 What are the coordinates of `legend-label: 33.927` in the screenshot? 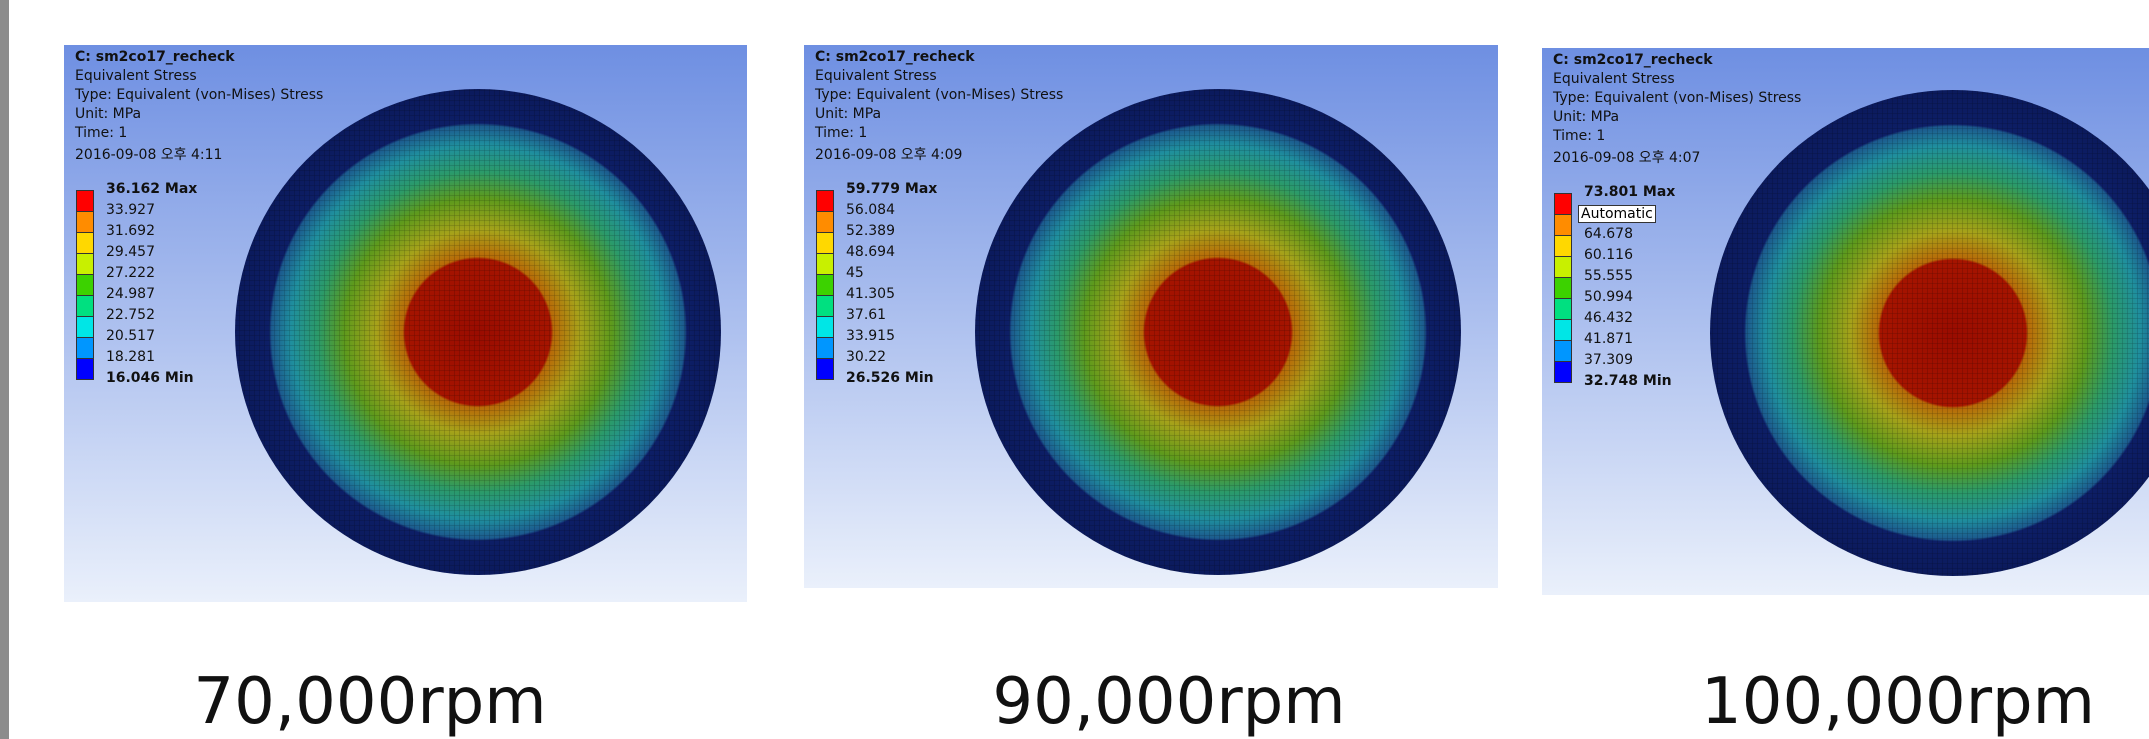 It's located at (130, 210).